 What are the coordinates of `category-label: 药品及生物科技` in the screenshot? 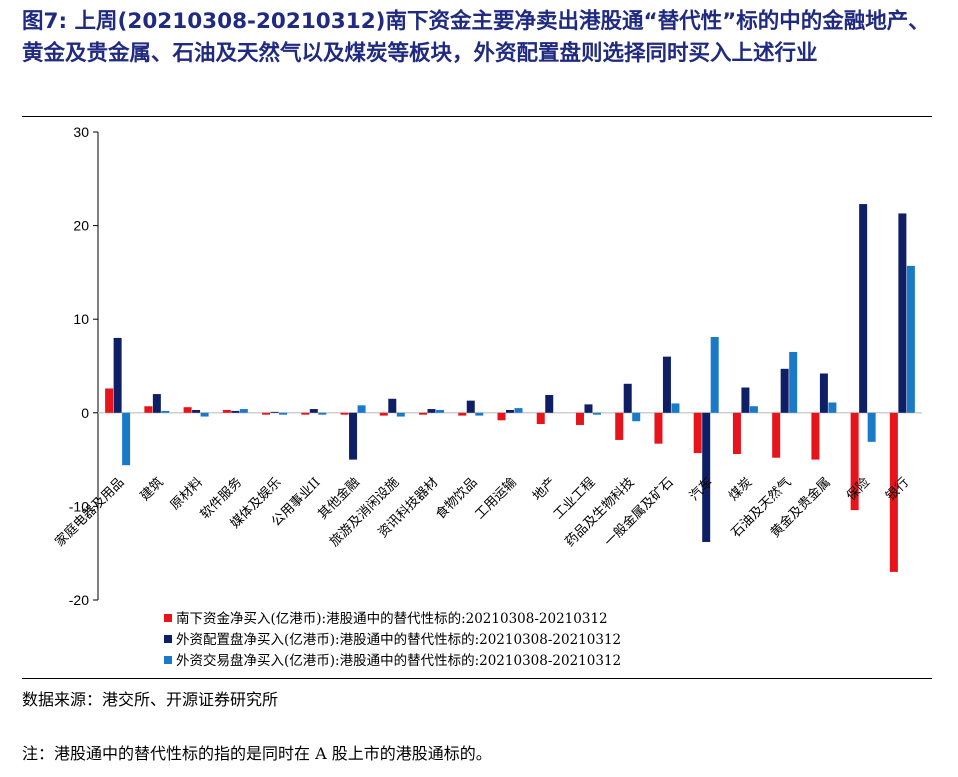 It's located at (600, 512).